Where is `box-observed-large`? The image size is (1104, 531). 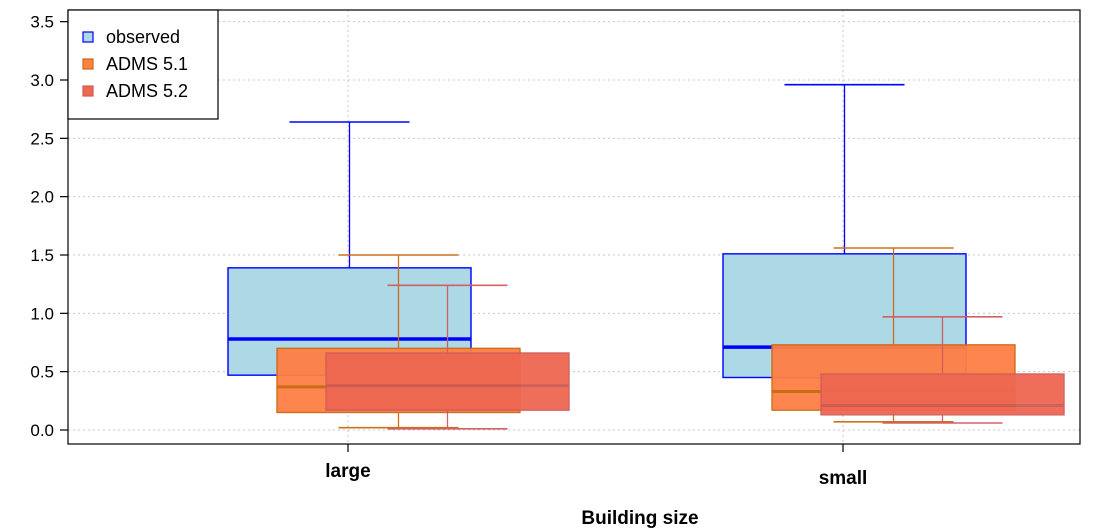 box-observed-large is located at coordinates (349, 248).